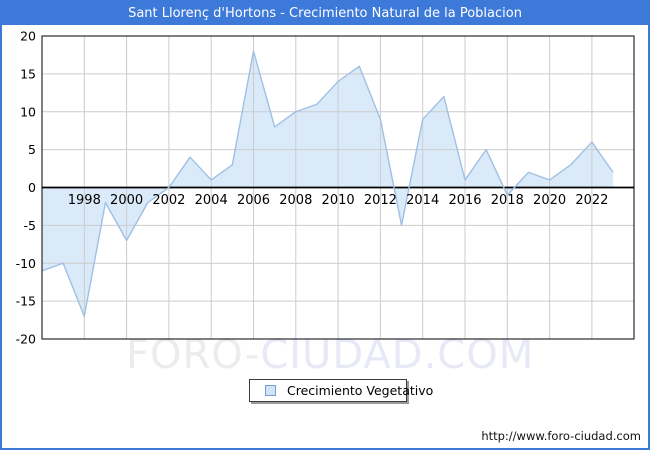 This screenshot has height=450, width=650. Describe the element at coordinates (270, 390) in the screenshot. I see `legend-marker-icon` at that location.